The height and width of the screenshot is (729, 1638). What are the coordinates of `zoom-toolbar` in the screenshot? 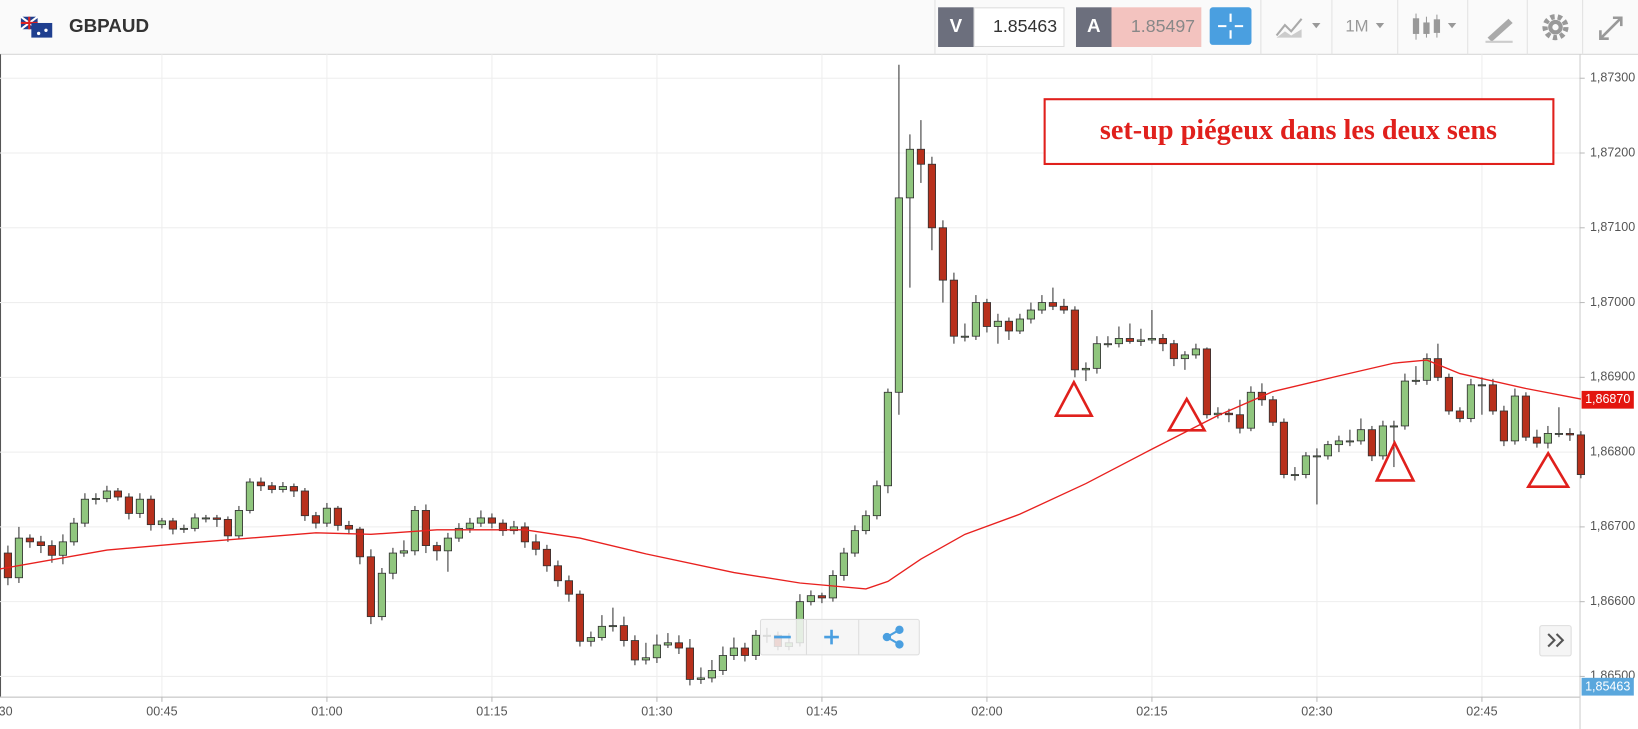 It's located at (839, 637).